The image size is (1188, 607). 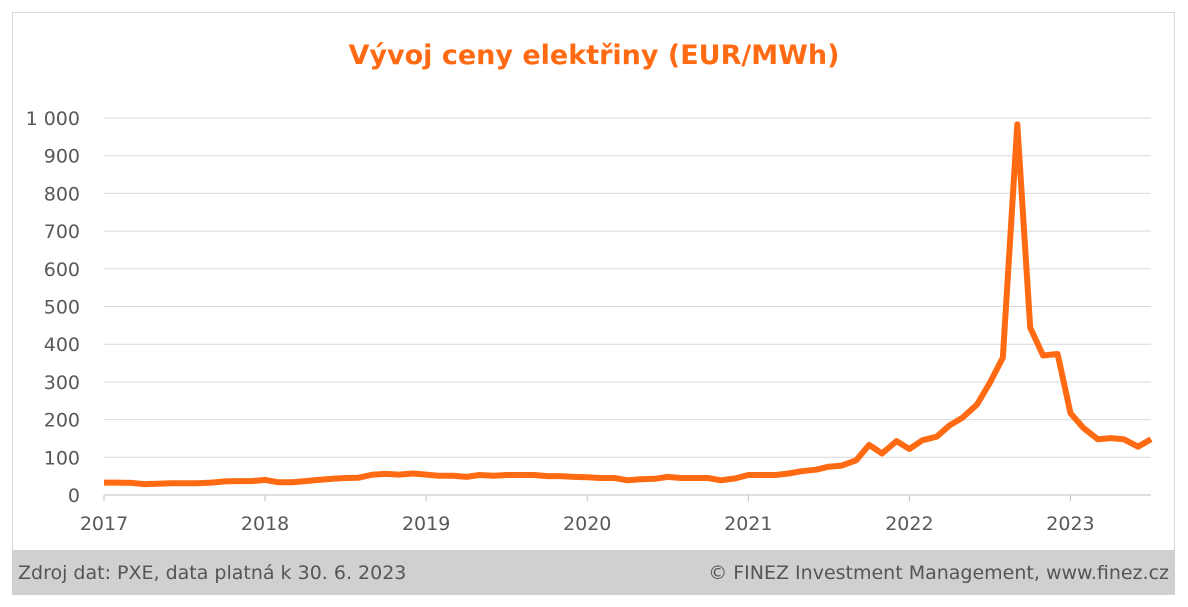 What do you see at coordinates (62, 308) in the screenshot?
I see `y-tick-label: 500` at bounding box center [62, 308].